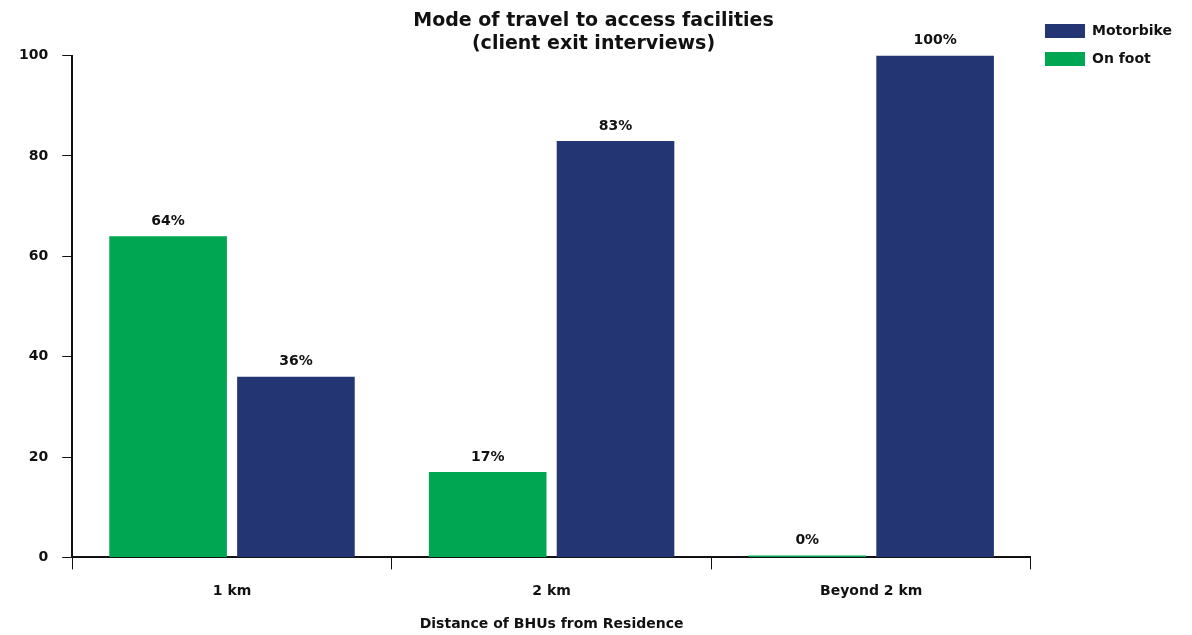  What do you see at coordinates (487, 455) in the screenshot?
I see `data-label: 17%` at bounding box center [487, 455].